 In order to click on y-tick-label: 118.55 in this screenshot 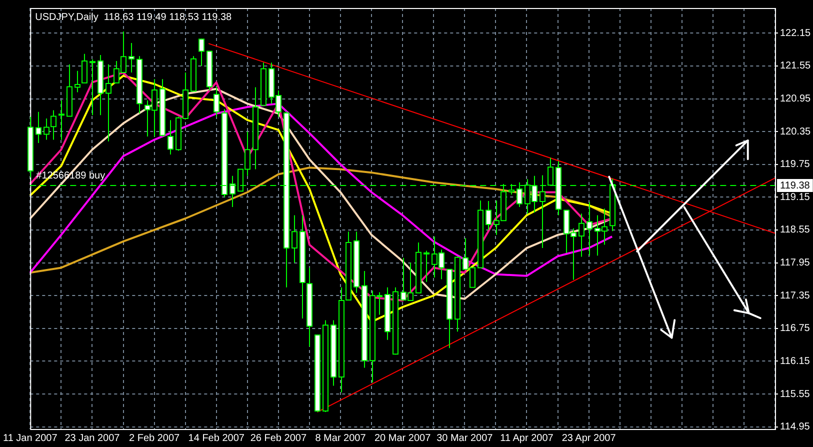, I will do `click(795, 230)`.